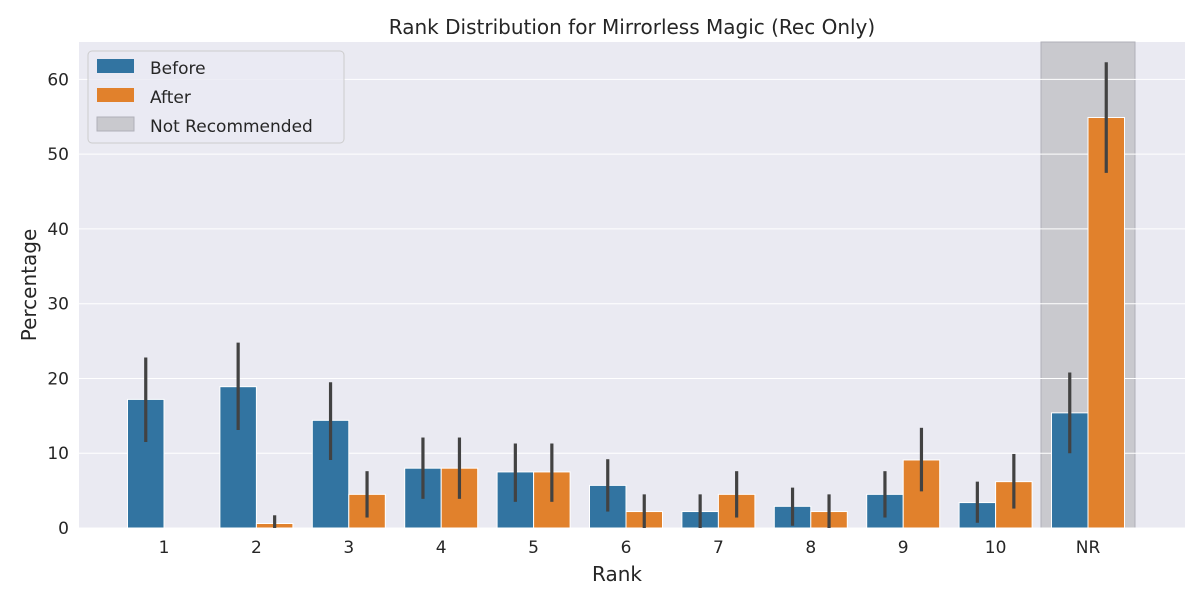 Image resolution: width=1200 pixels, height=604 pixels. I want to click on y-tick-labels: 0 10 20 30 40 50 60, so click(58, 304).